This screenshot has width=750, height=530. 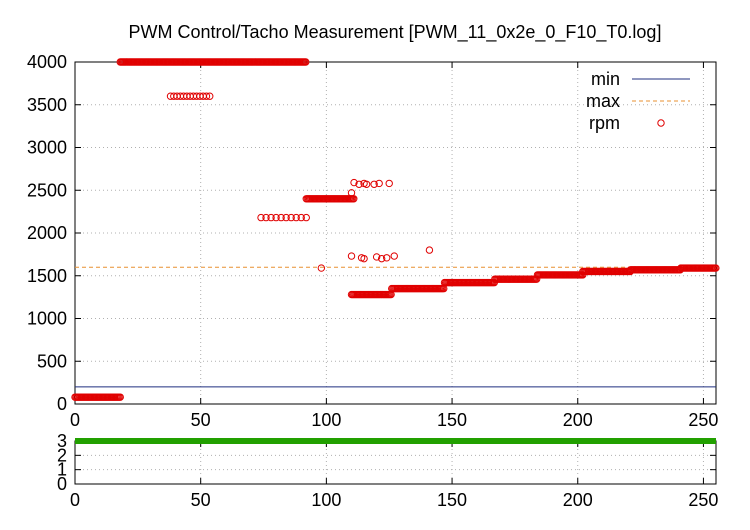 I want to click on top-y-tick-label: 3500, so click(x=47, y=105).